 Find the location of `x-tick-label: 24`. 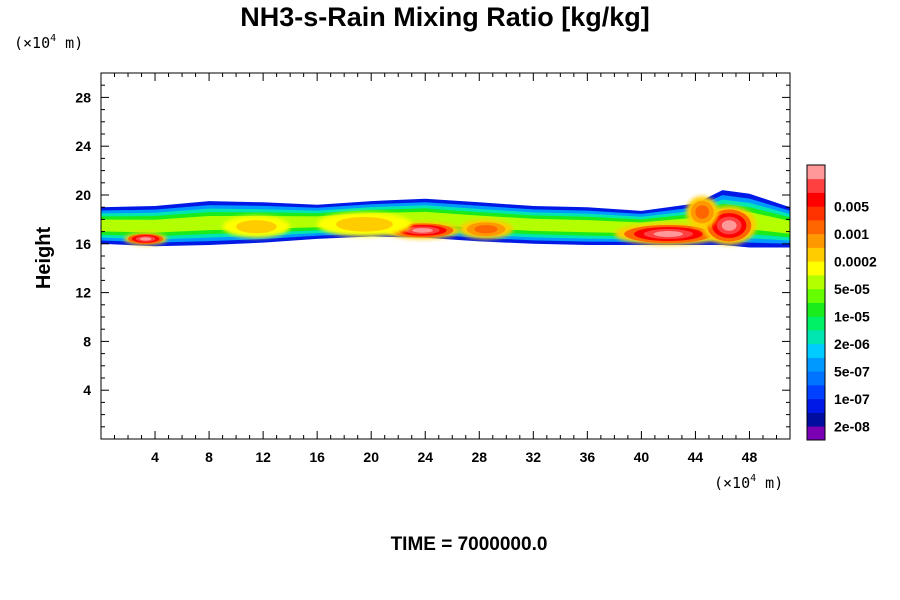

x-tick-label: 24 is located at coordinates (425, 457).